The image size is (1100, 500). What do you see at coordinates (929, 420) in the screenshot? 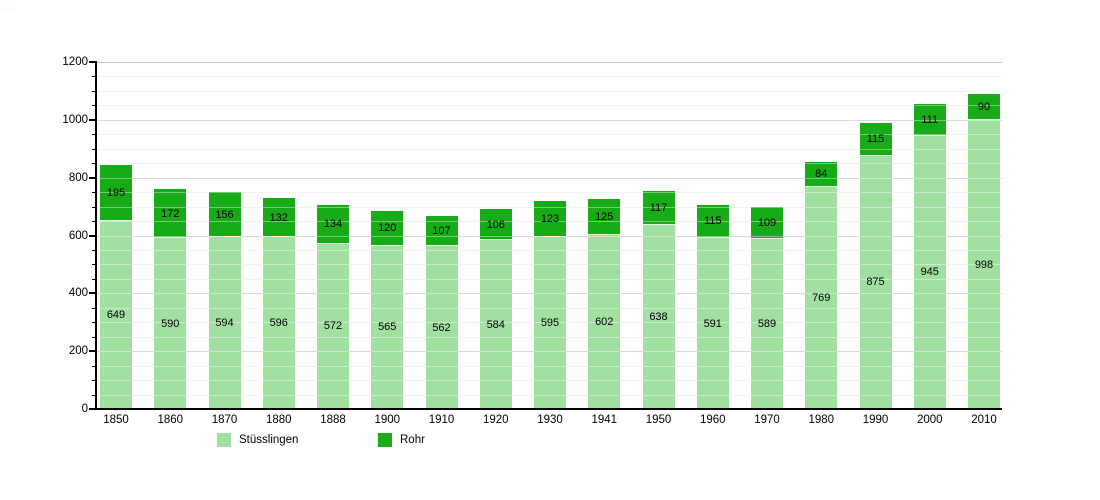
I see `x-axis-tick-label-2000: 2000` at bounding box center [929, 420].